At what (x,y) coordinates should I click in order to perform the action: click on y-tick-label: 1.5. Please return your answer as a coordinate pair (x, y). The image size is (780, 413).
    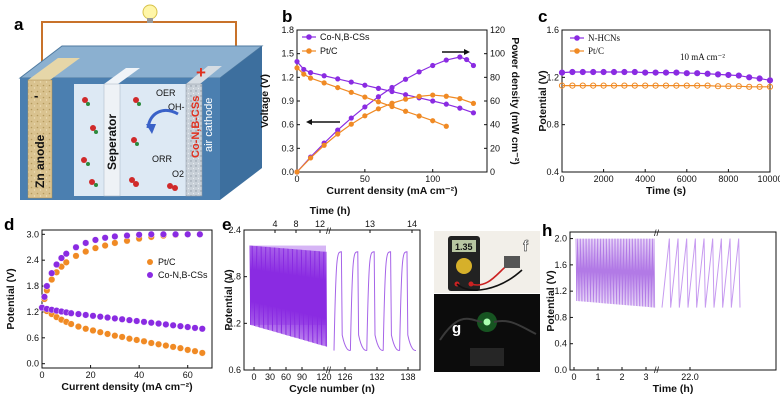
    Looking at the image, I should click on (287, 54).